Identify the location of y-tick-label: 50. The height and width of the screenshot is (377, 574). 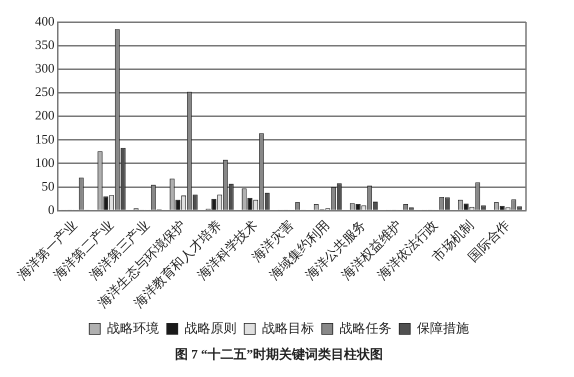
(48, 186).